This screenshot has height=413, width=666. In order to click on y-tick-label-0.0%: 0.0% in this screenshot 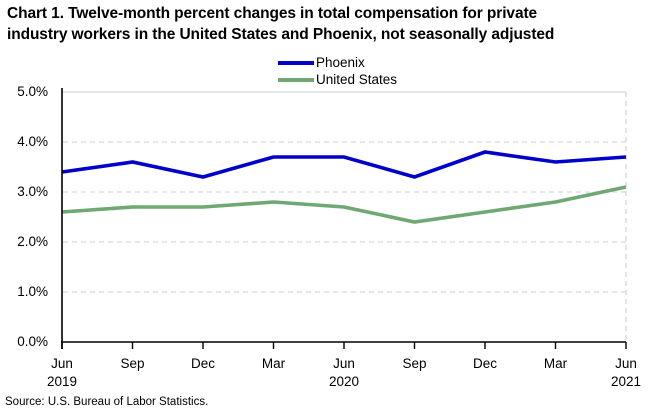, I will do `click(32, 341)`.